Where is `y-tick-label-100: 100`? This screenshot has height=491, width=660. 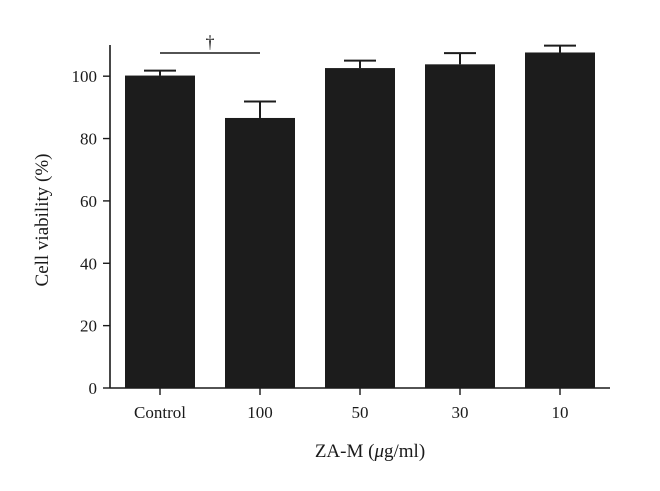 y-tick-label-100: 100 is located at coordinates (85, 76).